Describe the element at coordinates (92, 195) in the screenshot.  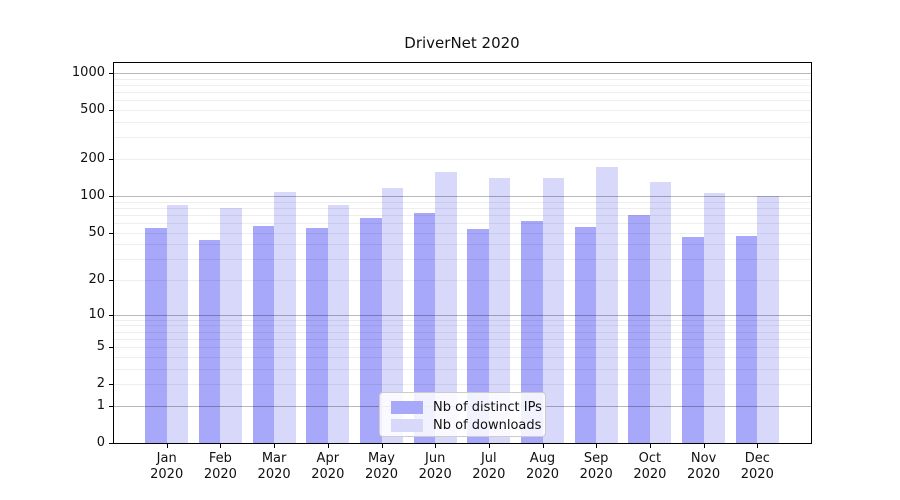
I see `y-tick-label: 100` at that location.